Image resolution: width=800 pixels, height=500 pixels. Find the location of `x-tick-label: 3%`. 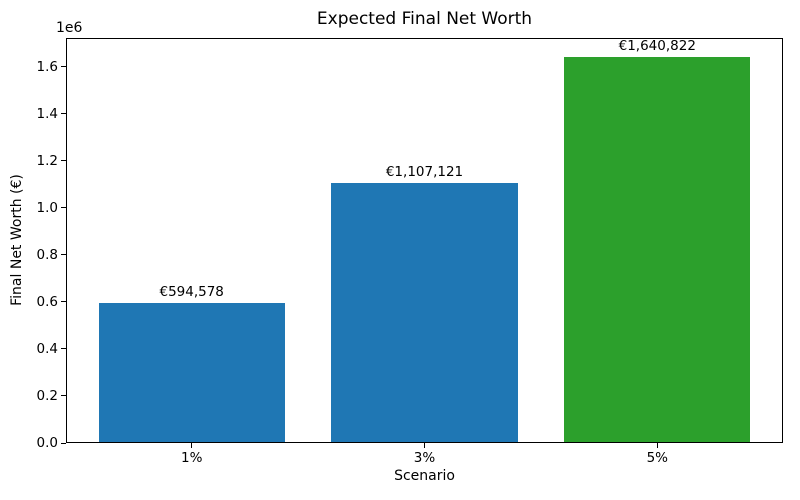

x-tick-label: 3% is located at coordinates (424, 458).